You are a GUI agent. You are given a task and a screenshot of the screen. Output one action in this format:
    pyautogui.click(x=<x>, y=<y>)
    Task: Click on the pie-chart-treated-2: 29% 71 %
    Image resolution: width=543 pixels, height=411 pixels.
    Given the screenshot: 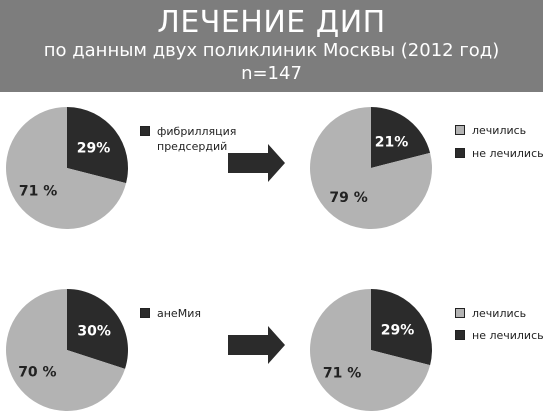 What is the action you would take?
    pyautogui.click(x=370, y=350)
    